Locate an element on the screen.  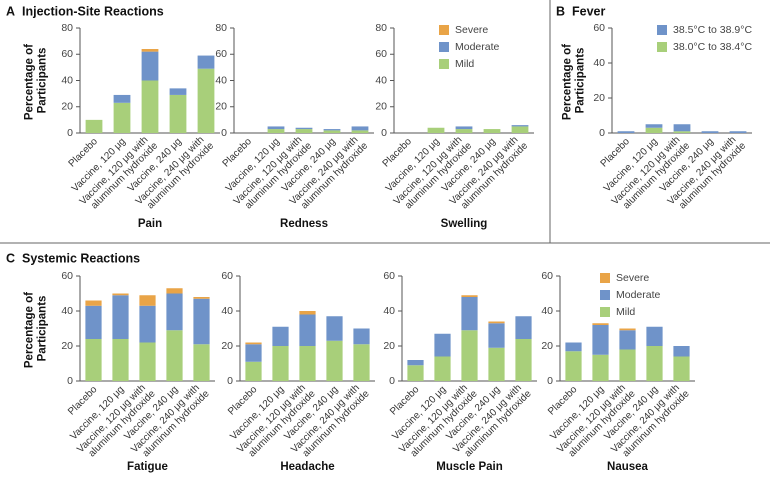
panel-title: Fever is located at coordinates (588, 11).